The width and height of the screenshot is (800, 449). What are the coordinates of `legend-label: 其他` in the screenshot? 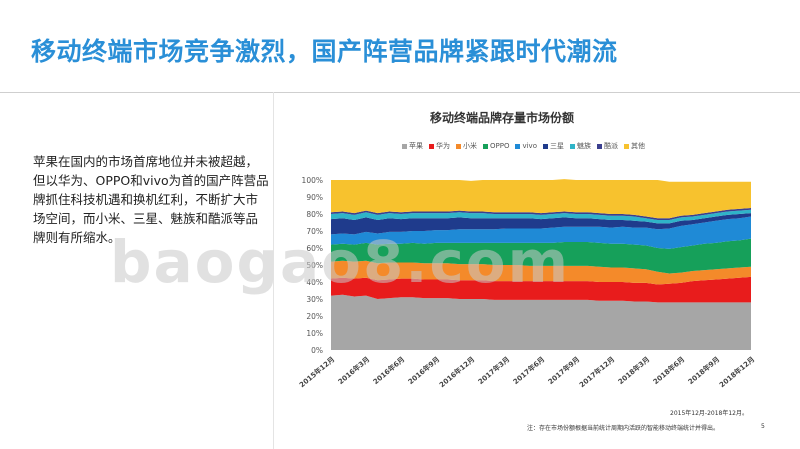 It's located at (637, 146).